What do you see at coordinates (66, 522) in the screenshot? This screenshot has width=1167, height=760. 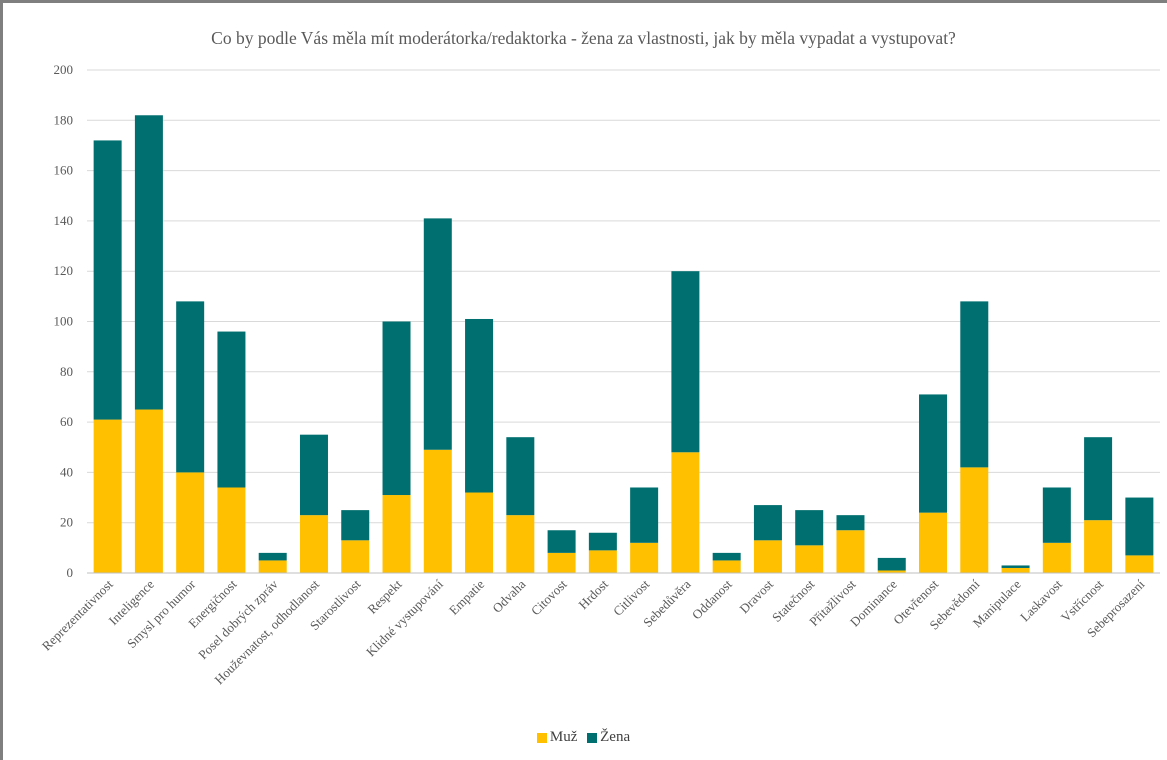 I see `y-tick-label: 20` at bounding box center [66, 522].